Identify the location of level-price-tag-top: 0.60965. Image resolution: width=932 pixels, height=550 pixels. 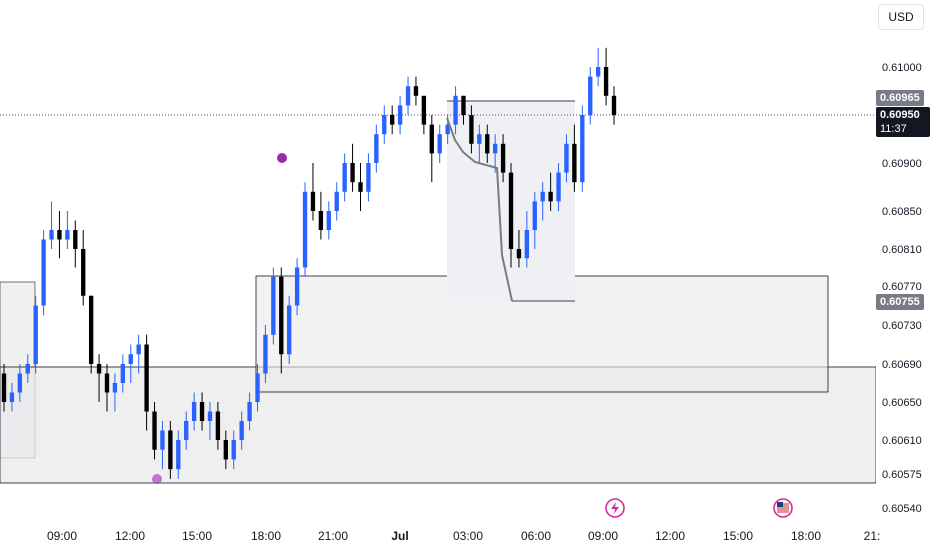
(900, 98).